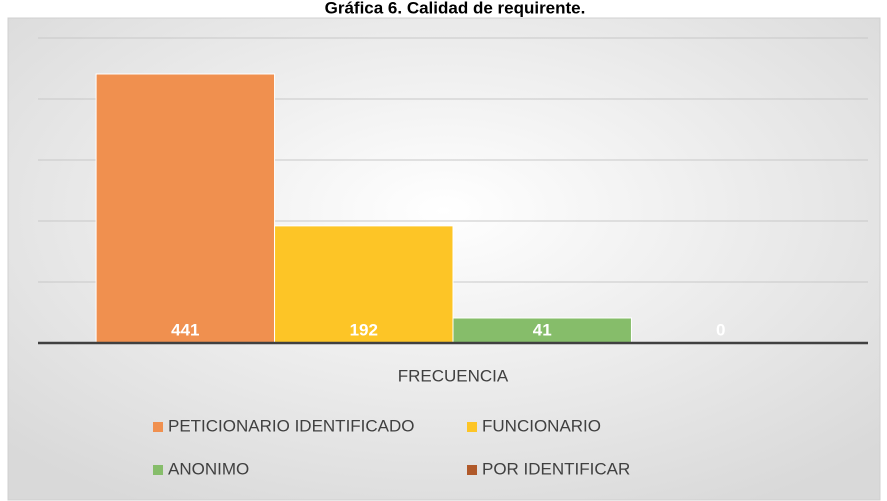  Describe the element at coordinates (208, 468) in the screenshot. I see `legend-label: ANONIMO` at that location.